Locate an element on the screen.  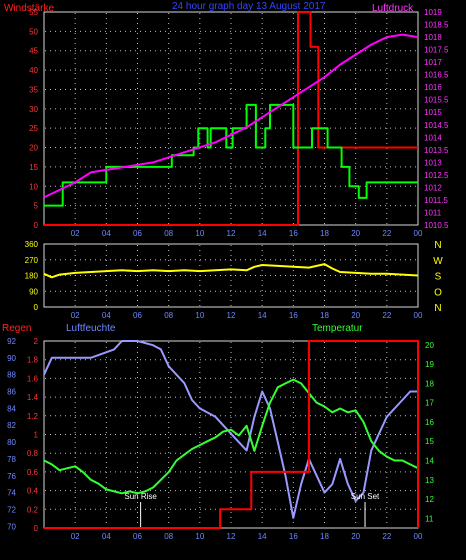
climate-chart-rain-y-tick-label: 1.8 is located at coordinates (33, 360).